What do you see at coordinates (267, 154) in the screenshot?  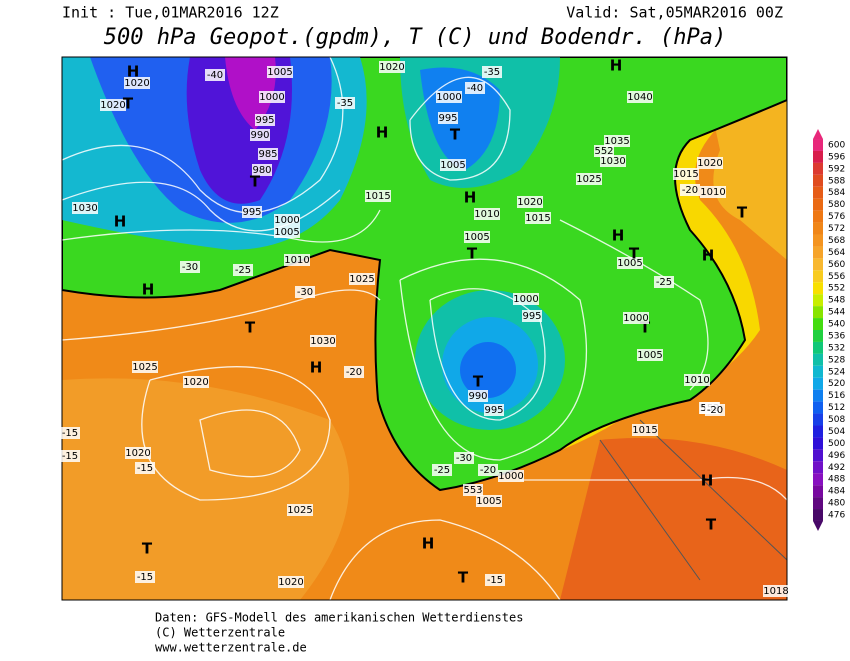 I see `contour-label: 985` at bounding box center [267, 154].